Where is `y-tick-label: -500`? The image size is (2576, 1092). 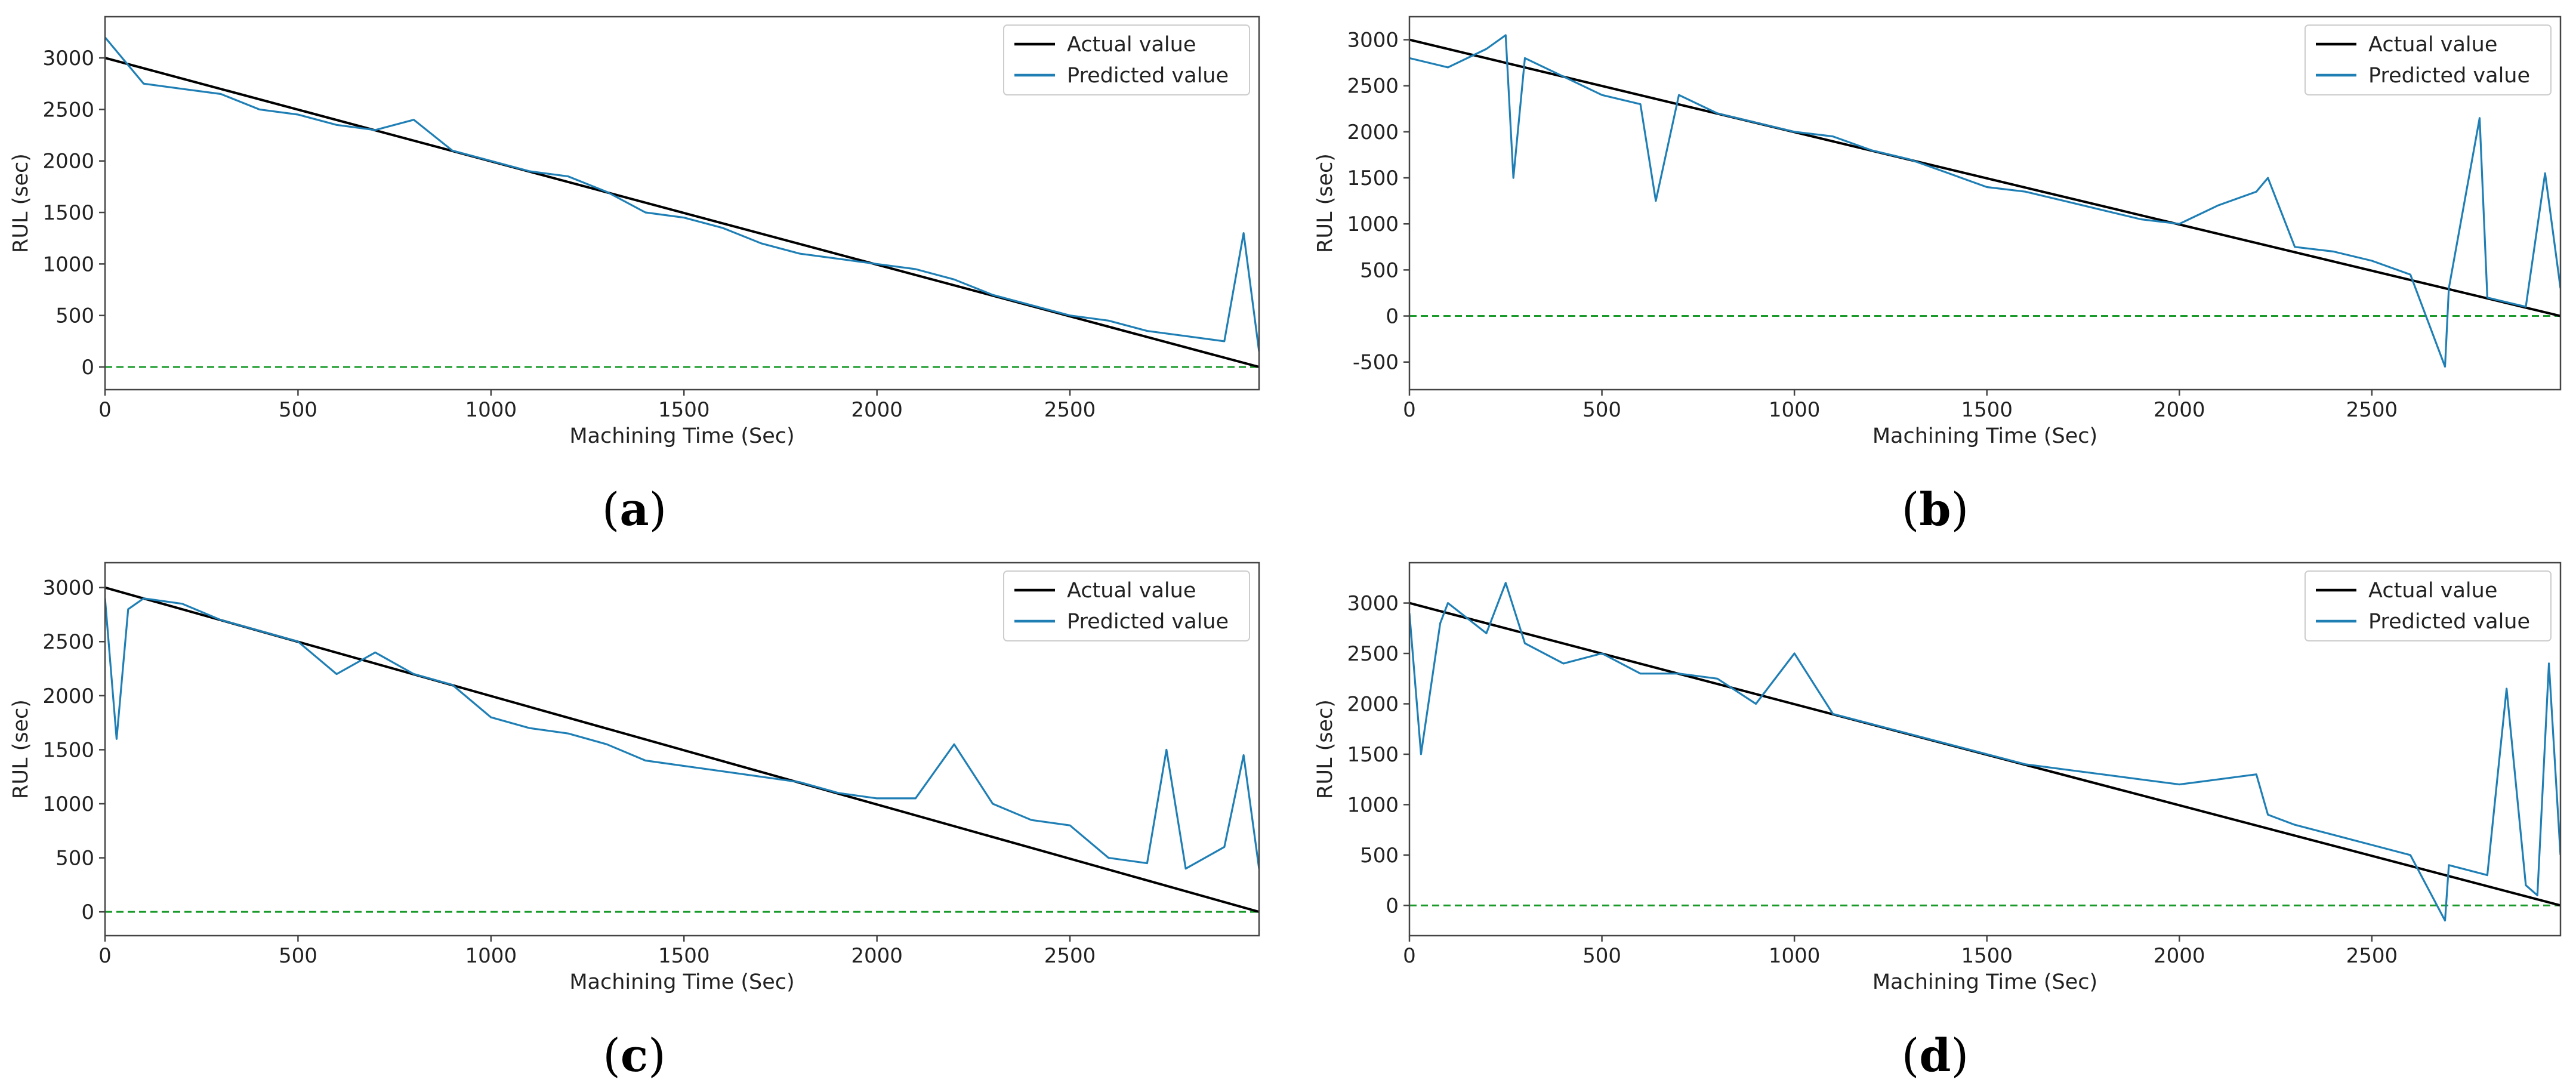
y-tick-label: -500 is located at coordinates (1376, 363).